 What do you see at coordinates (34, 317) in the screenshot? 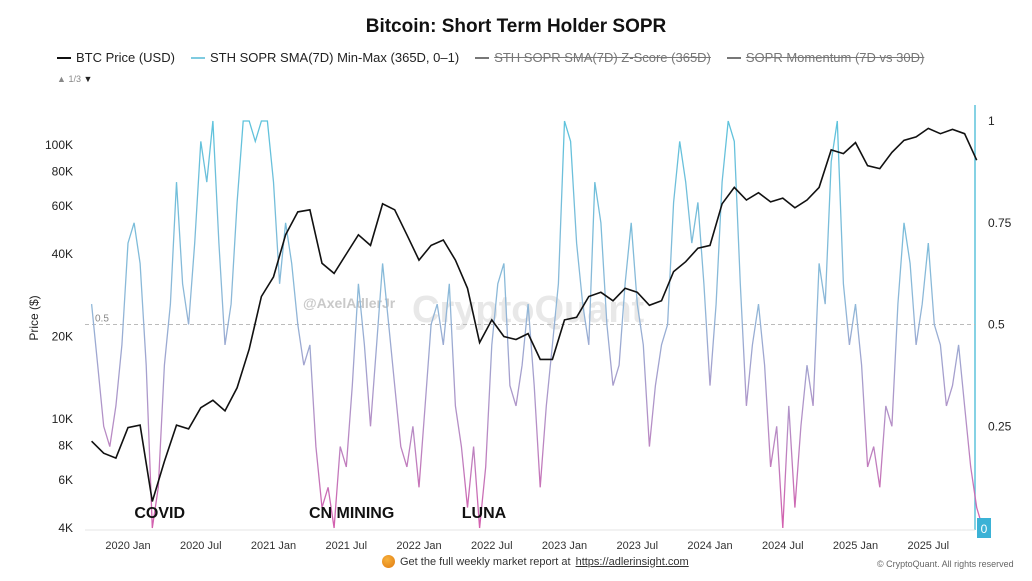
I see `y-axis-title: Price ($)` at bounding box center [34, 317].